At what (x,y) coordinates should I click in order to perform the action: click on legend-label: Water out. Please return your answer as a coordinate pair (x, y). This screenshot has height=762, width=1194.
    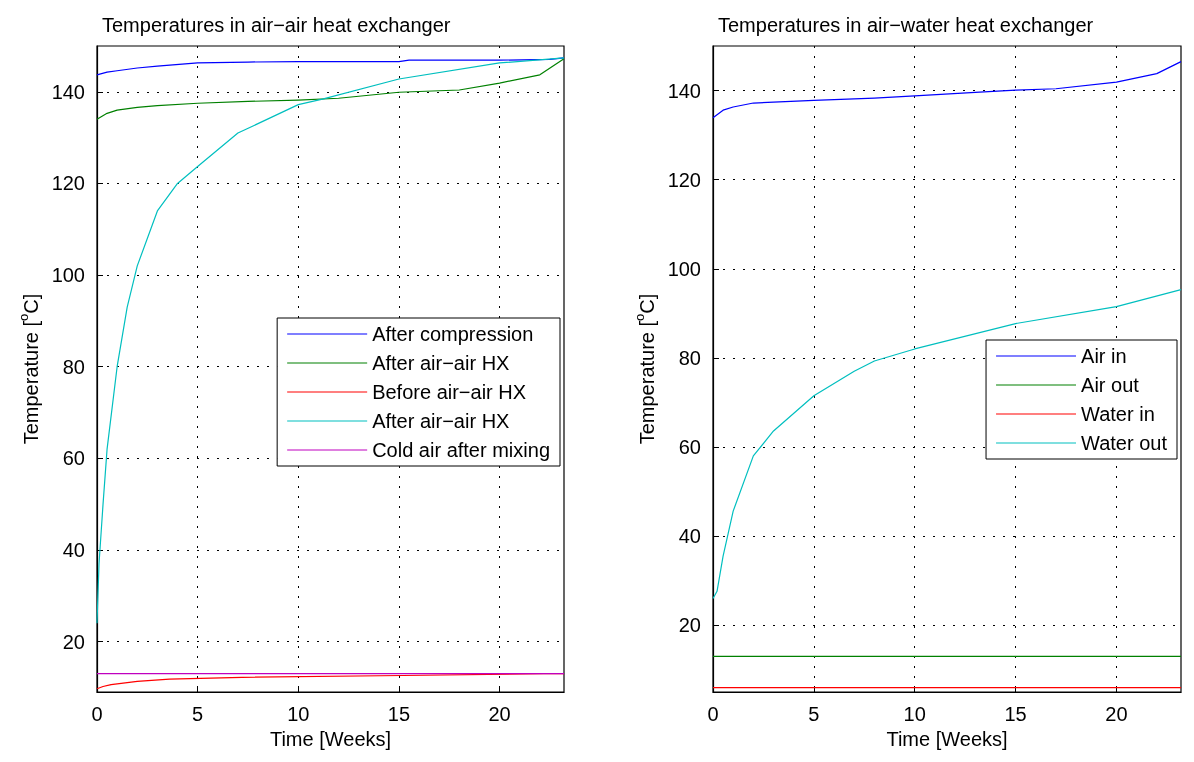
    Looking at the image, I should click on (1124, 443).